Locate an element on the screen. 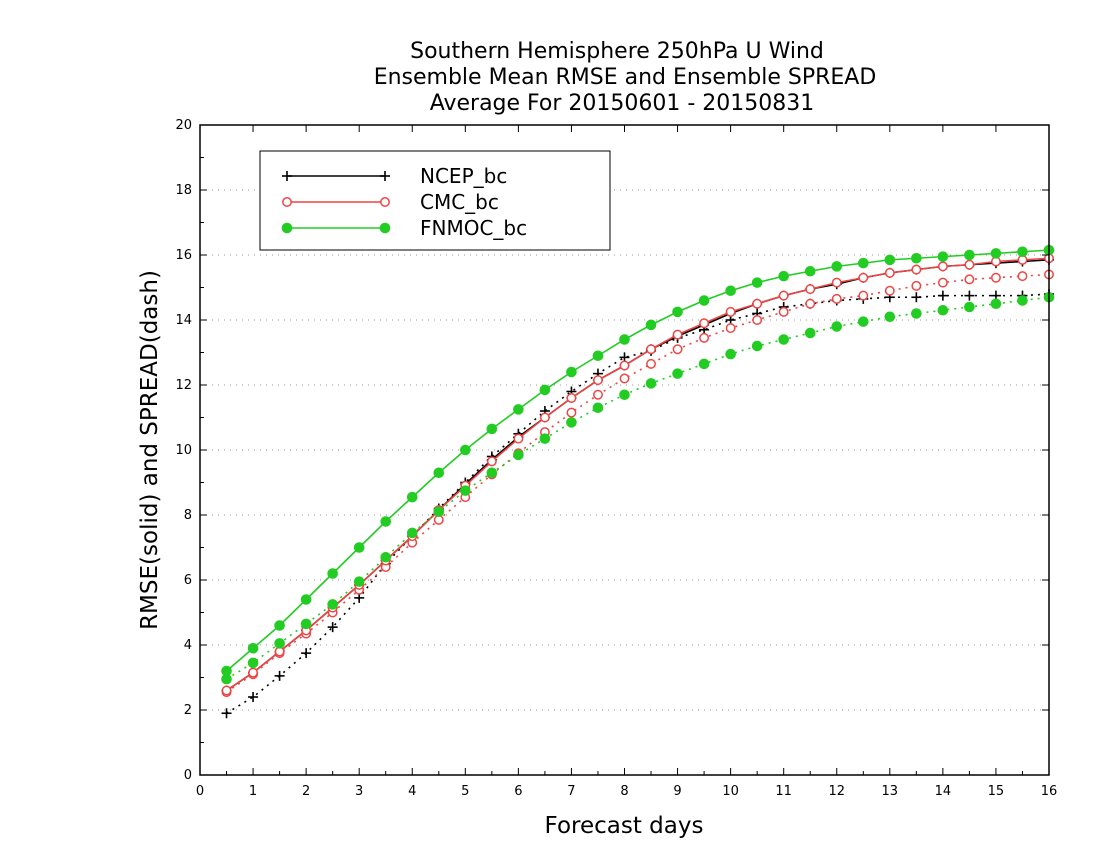 The width and height of the screenshot is (1100, 850). y-tick-label: 0 is located at coordinates (188, 775).